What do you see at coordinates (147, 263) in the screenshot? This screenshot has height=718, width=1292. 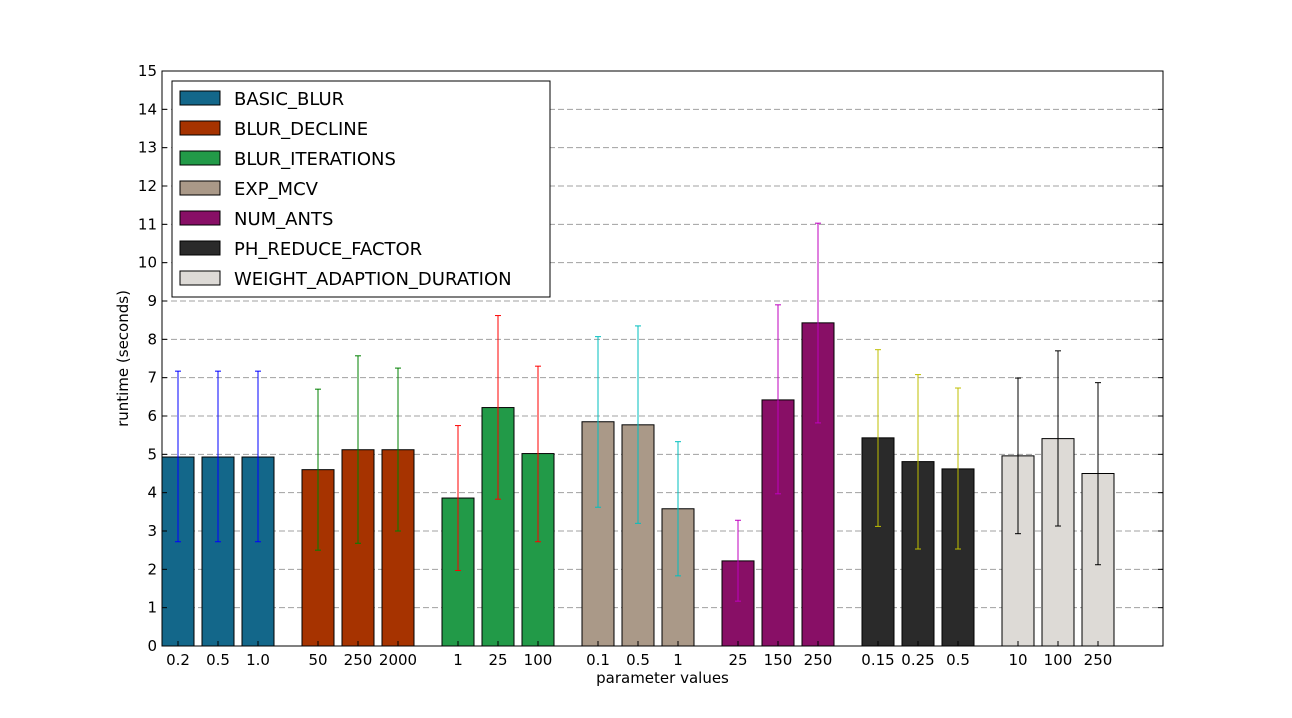 I see `y-tick-label: 10` at bounding box center [147, 263].